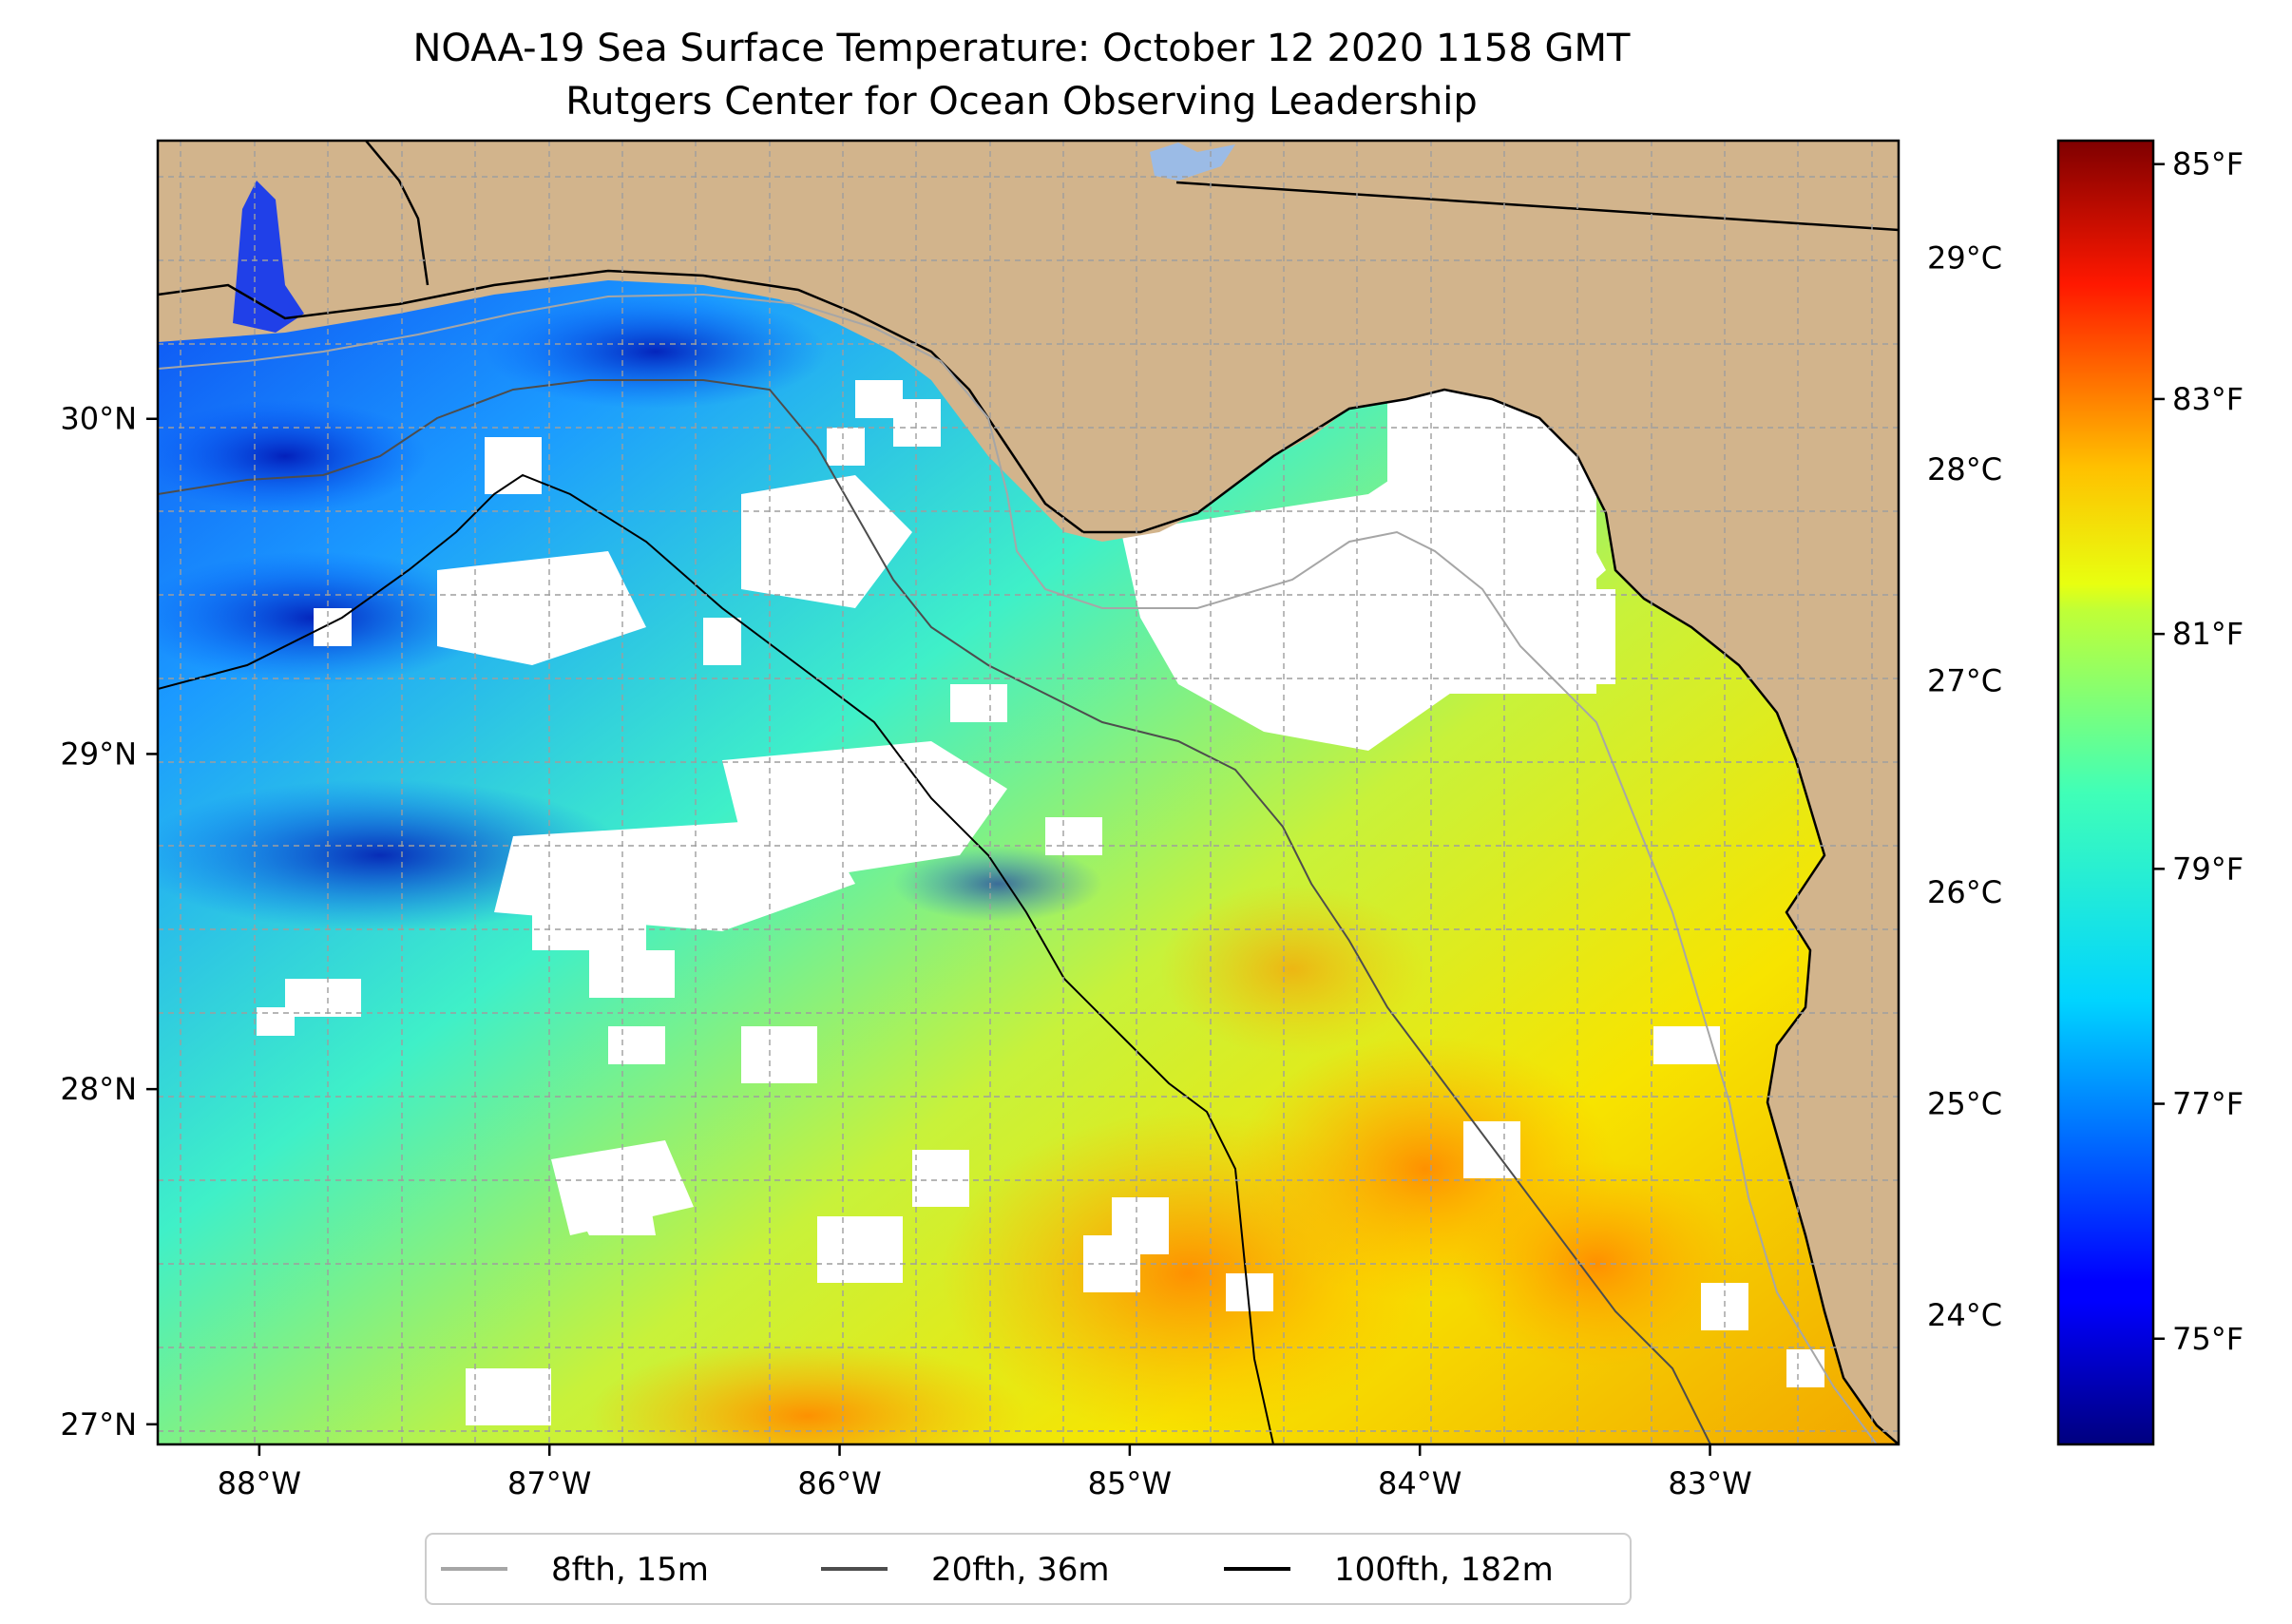 The height and width of the screenshot is (1624, 2292). What do you see at coordinates (1020, 1570) in the screenshot?
I see `legend-label-20fth: 20fth, 36m` at bounding box center [1020, 1570].